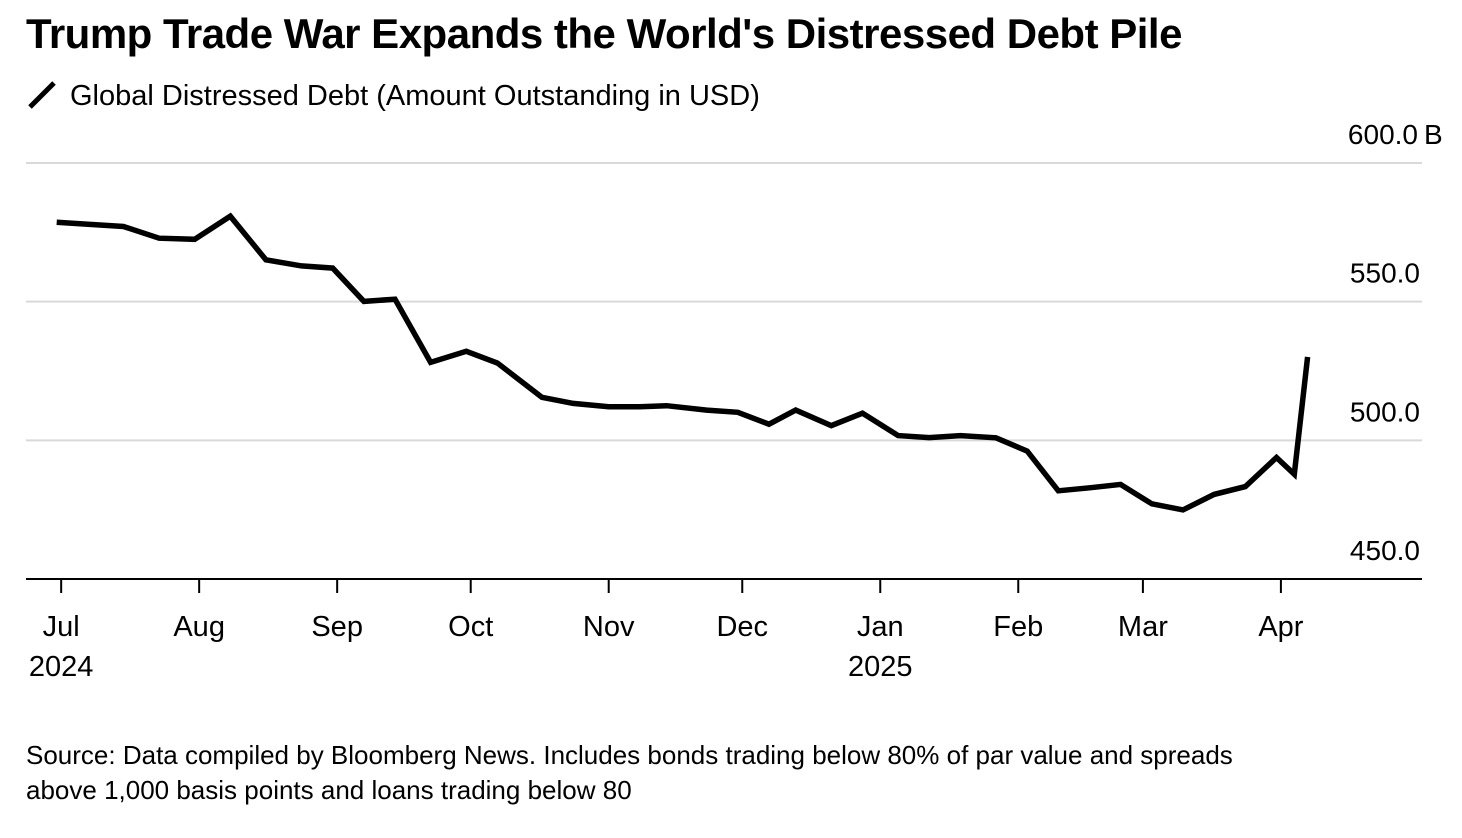 This screenshot has width=1462, height=838. I want to click on y-tick-label: 600.0, so click(1383, 134).